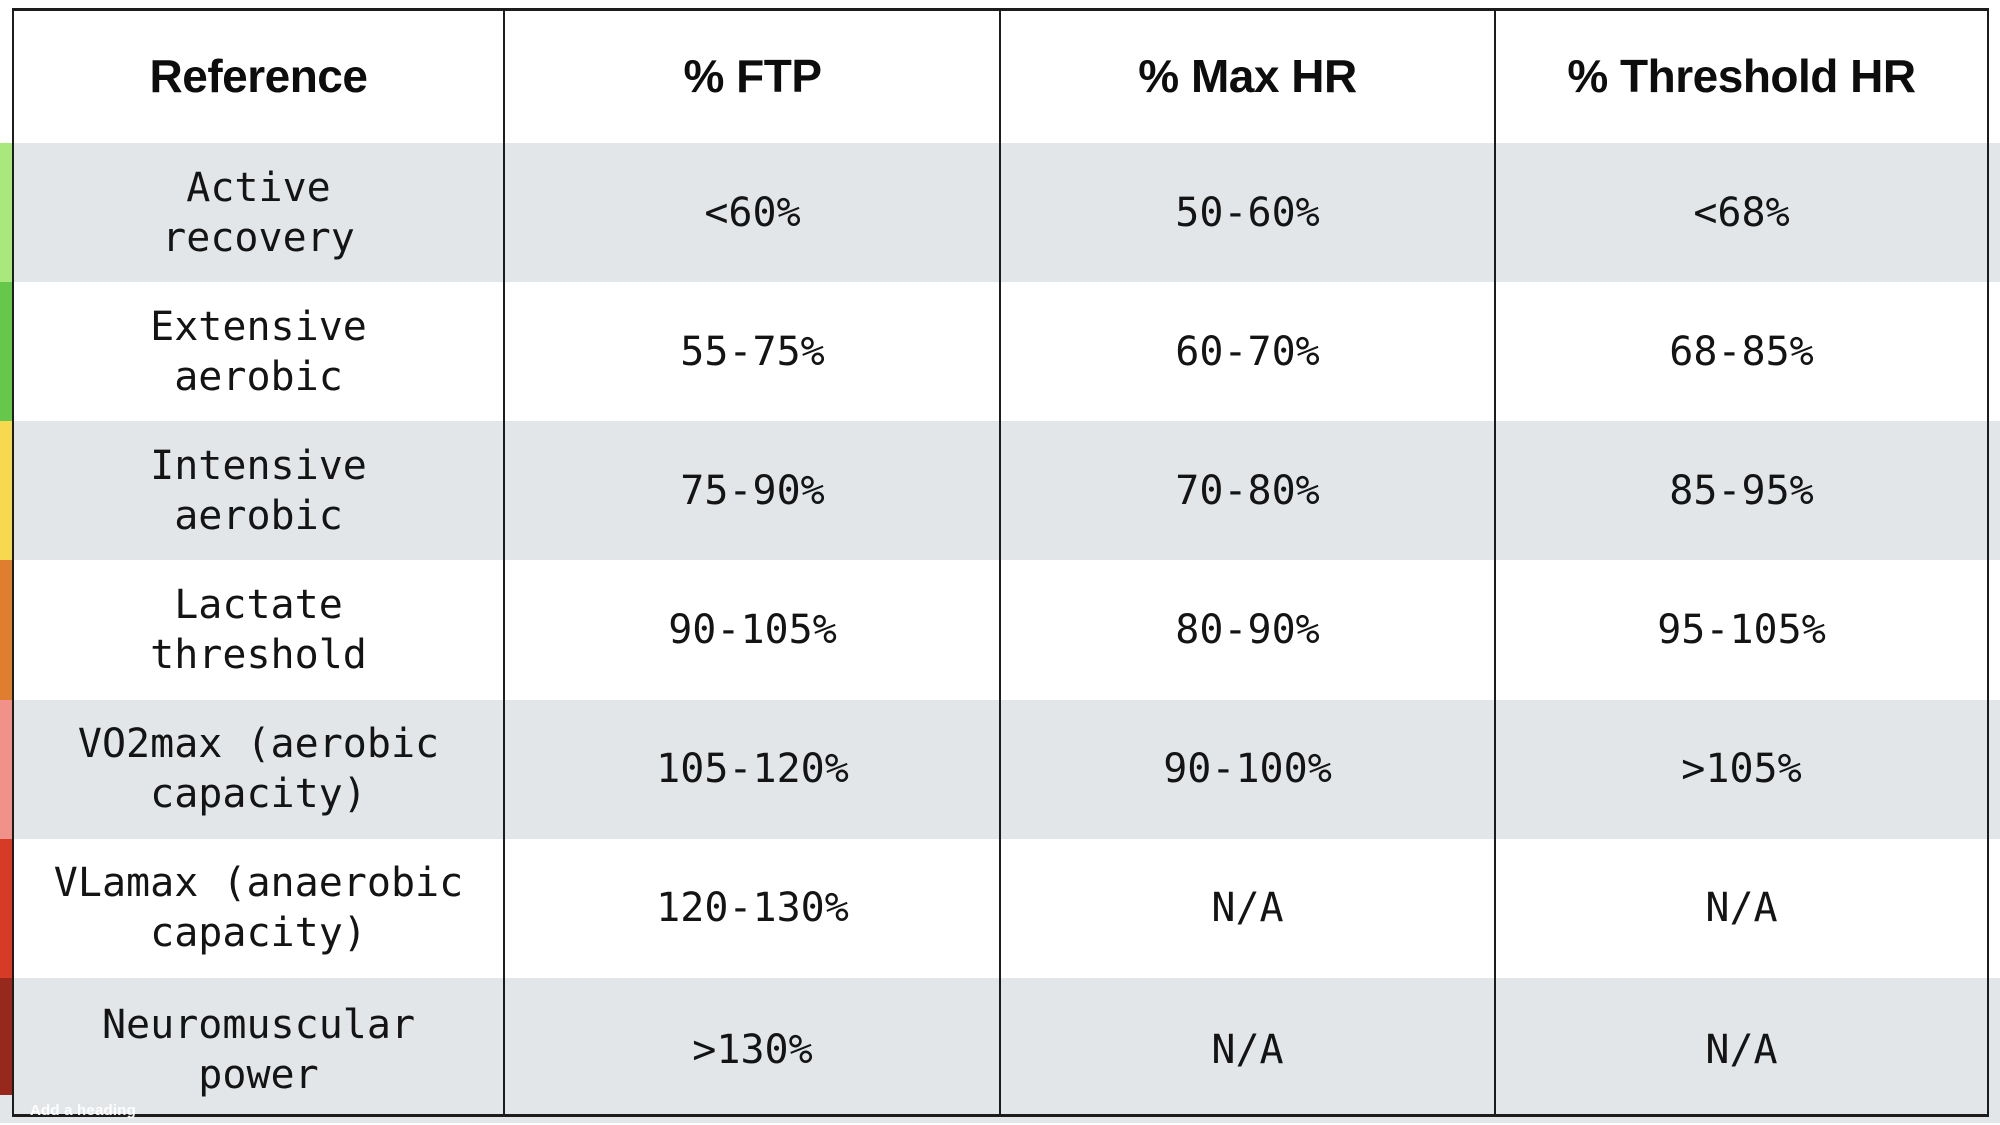  I want to click on threshold-hr-cell: >105%, so click(1741, 769).